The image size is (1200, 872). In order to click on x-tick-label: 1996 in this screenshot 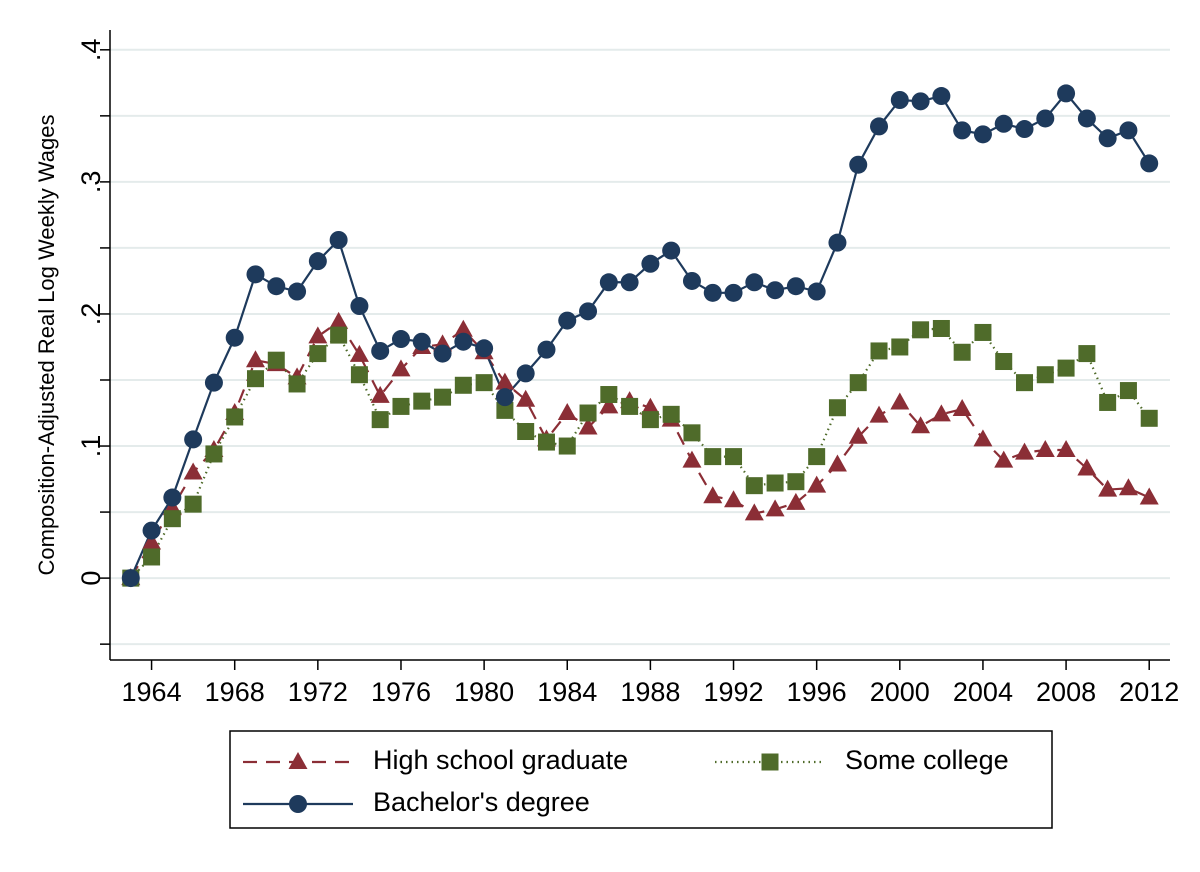, I will do `click(817, 692)`.